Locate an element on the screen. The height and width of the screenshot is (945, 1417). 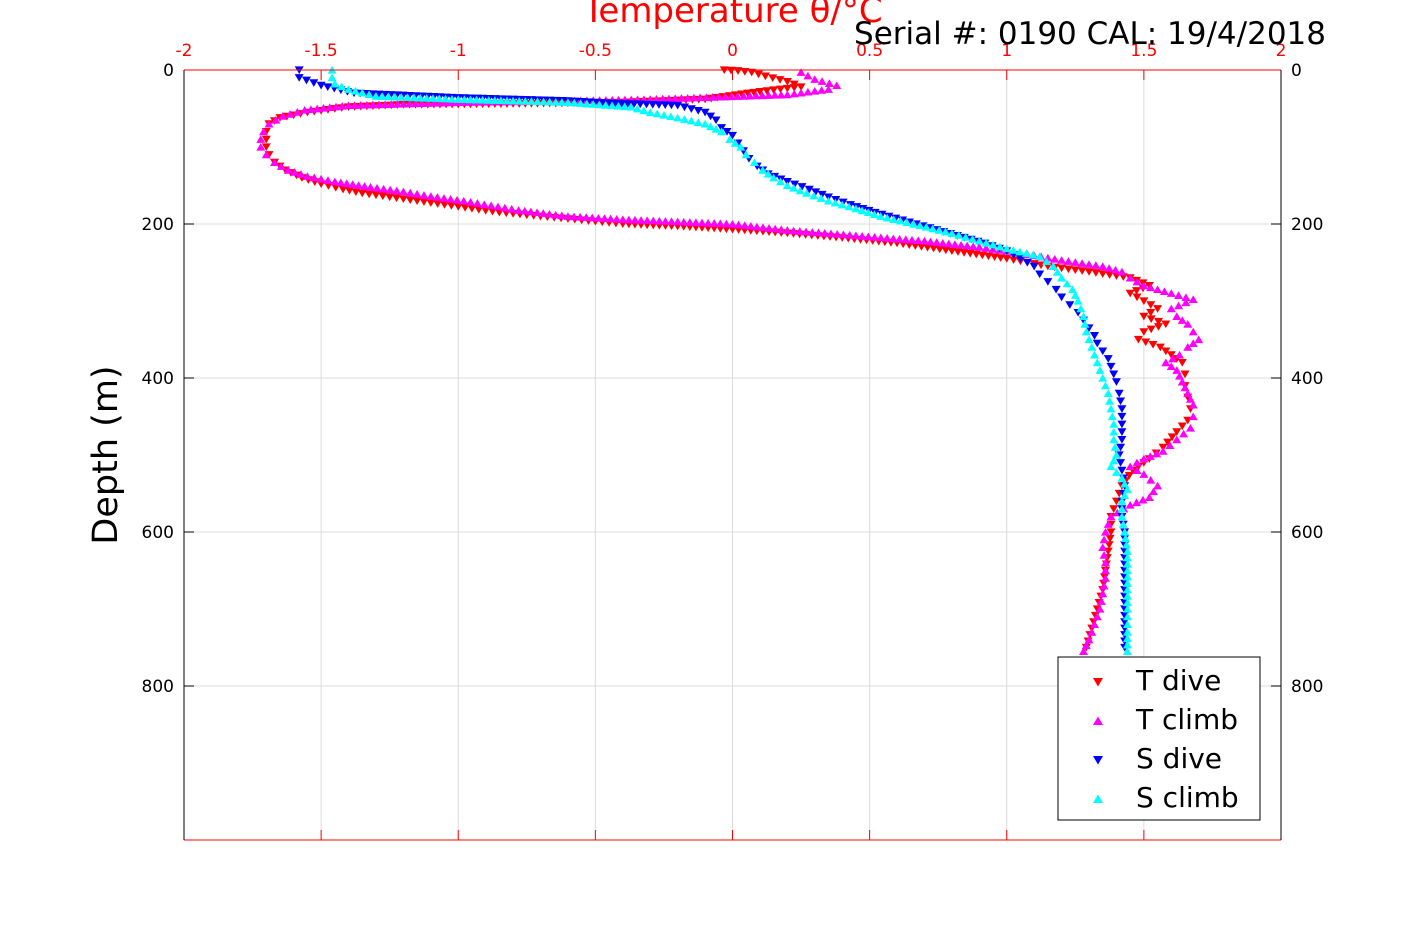
x-tick-label: 0 is located at coordinates (732, 51).